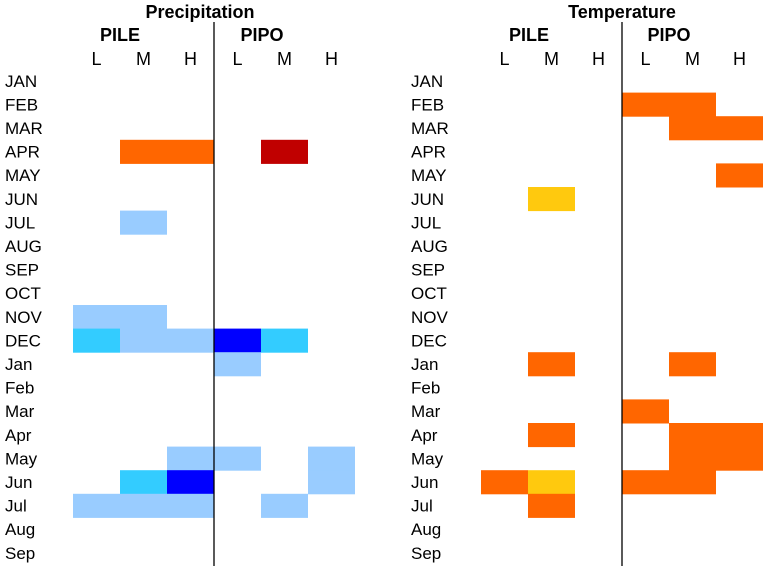 The width and height of the screenshot is (765, 566). What do you see at coordinates (199, 12) in the screenshot?
I see `panel-title: Precipitation` at bounding box center [199, 12].